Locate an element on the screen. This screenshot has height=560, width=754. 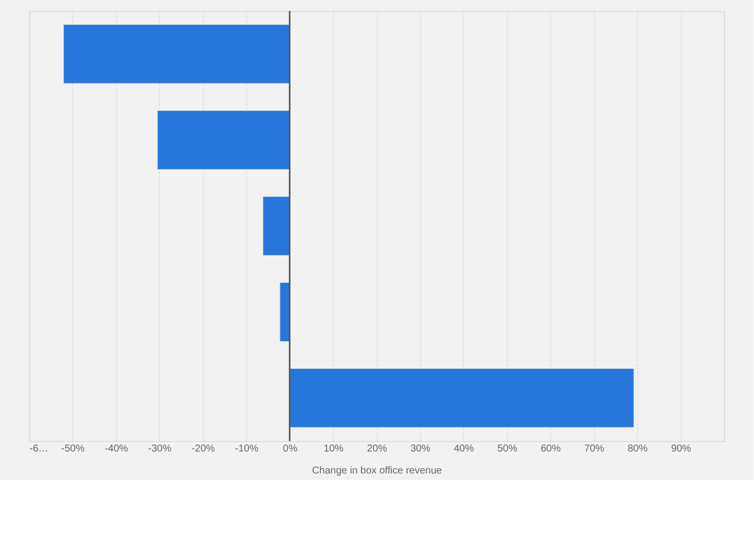
x-tick-label: 40% is located at coordinates (464, 449).